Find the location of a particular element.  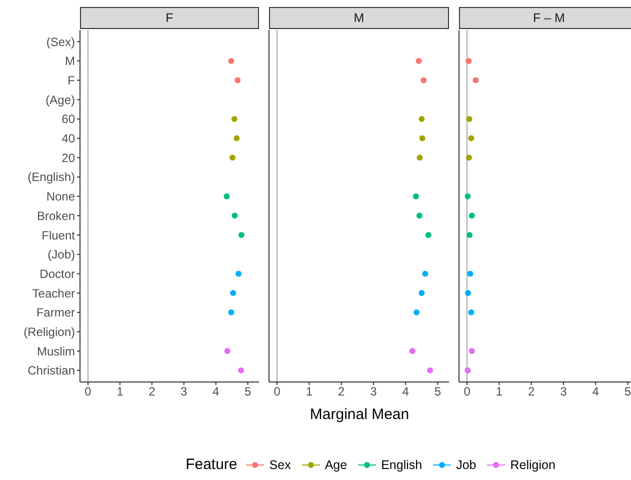

y-tick-label: 20 is located at coordinates (69, 157).